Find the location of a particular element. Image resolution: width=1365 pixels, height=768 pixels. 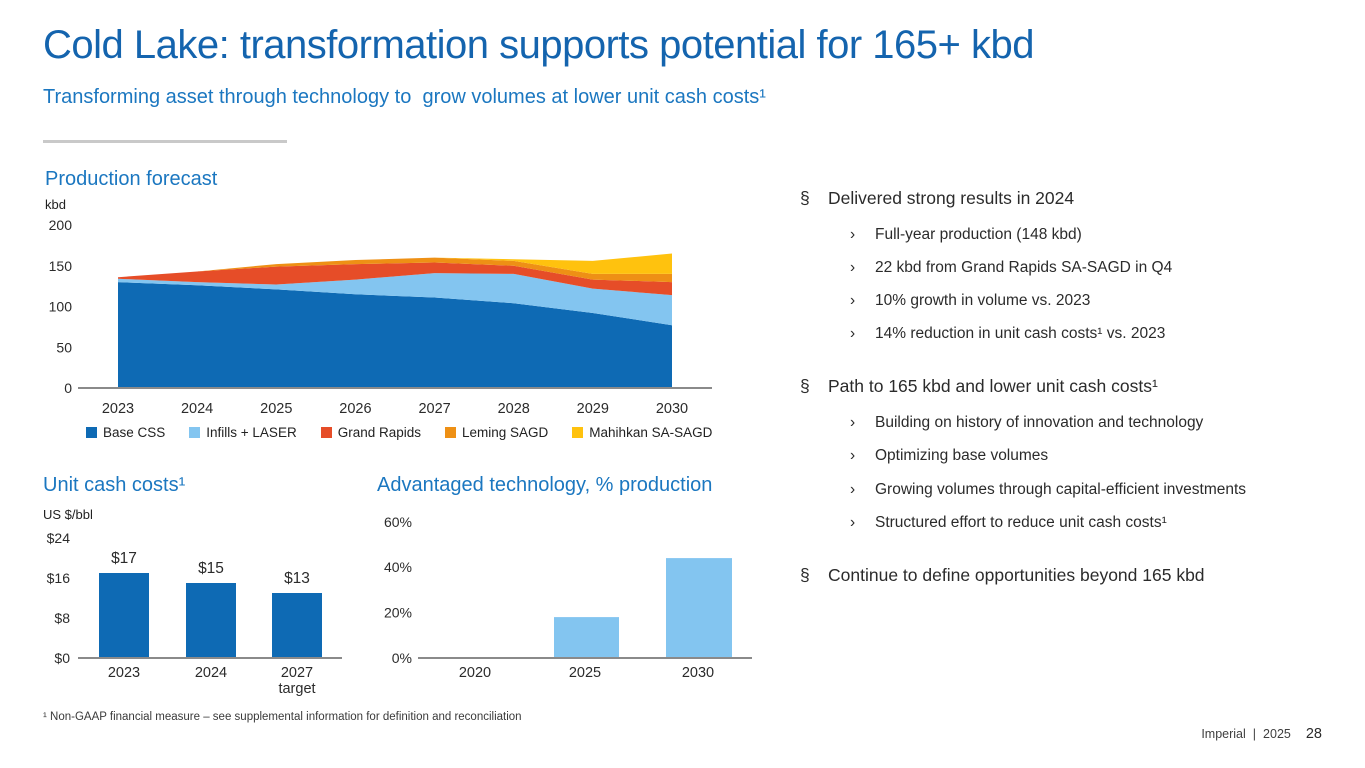

bar-value-label: $17 is located at coordinates (124, 558).